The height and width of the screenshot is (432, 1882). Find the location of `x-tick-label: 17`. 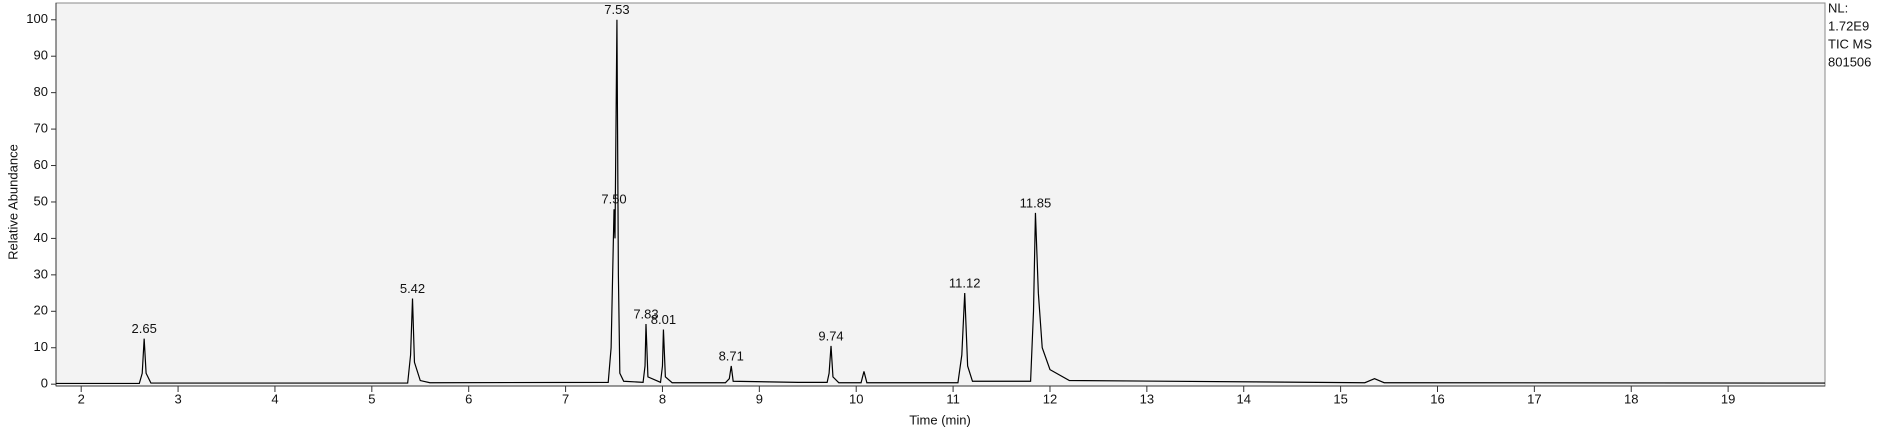

x-tick-label: 17 is located at coordinates (1534, 398).